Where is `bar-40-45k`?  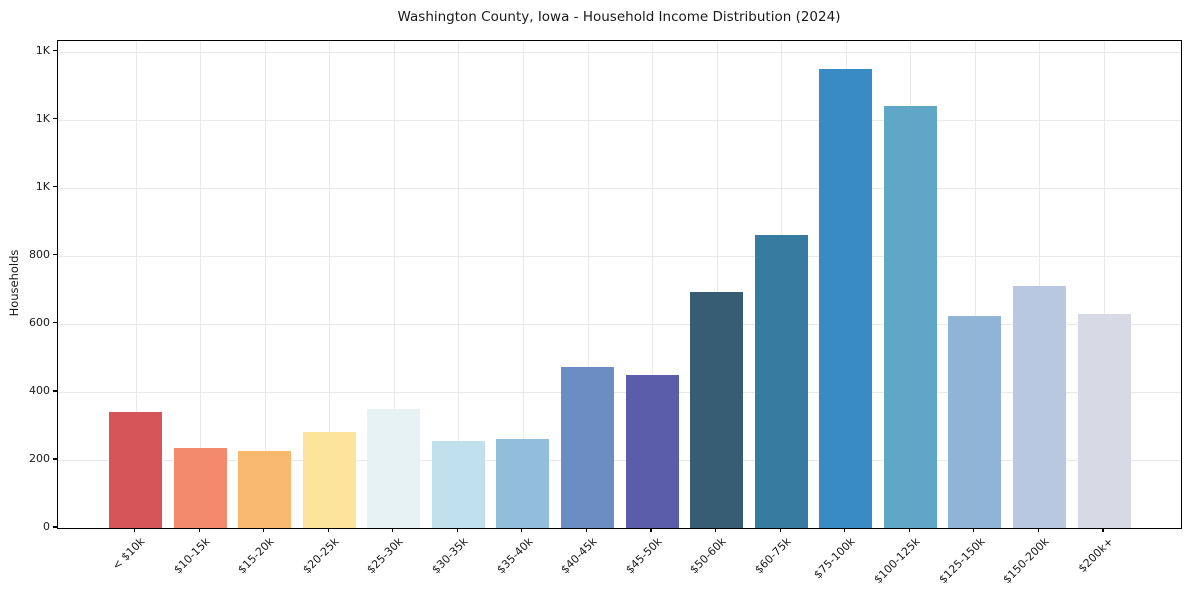
bar-40-45k is located at coordinates (587, 447).